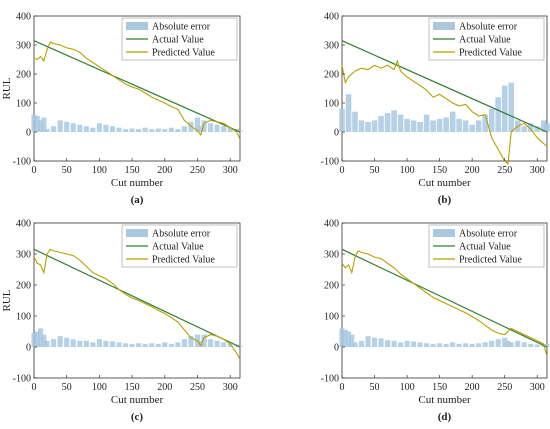 This screenshot has height=429, width=550. I want to click on legend-label: Predicted Value, so click(490, 260).